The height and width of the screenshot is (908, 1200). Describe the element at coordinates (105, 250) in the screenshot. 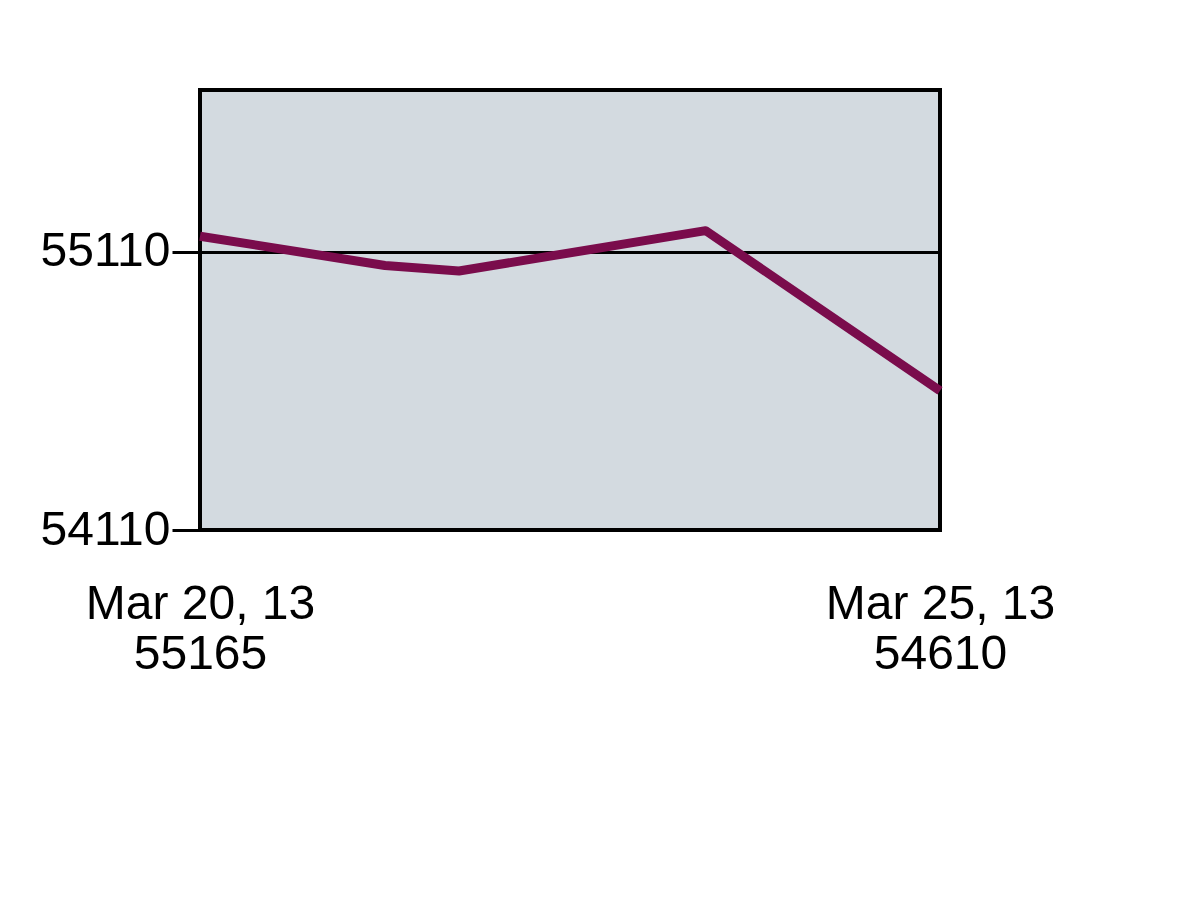

I see `y-tick-label: 55110` at that location.